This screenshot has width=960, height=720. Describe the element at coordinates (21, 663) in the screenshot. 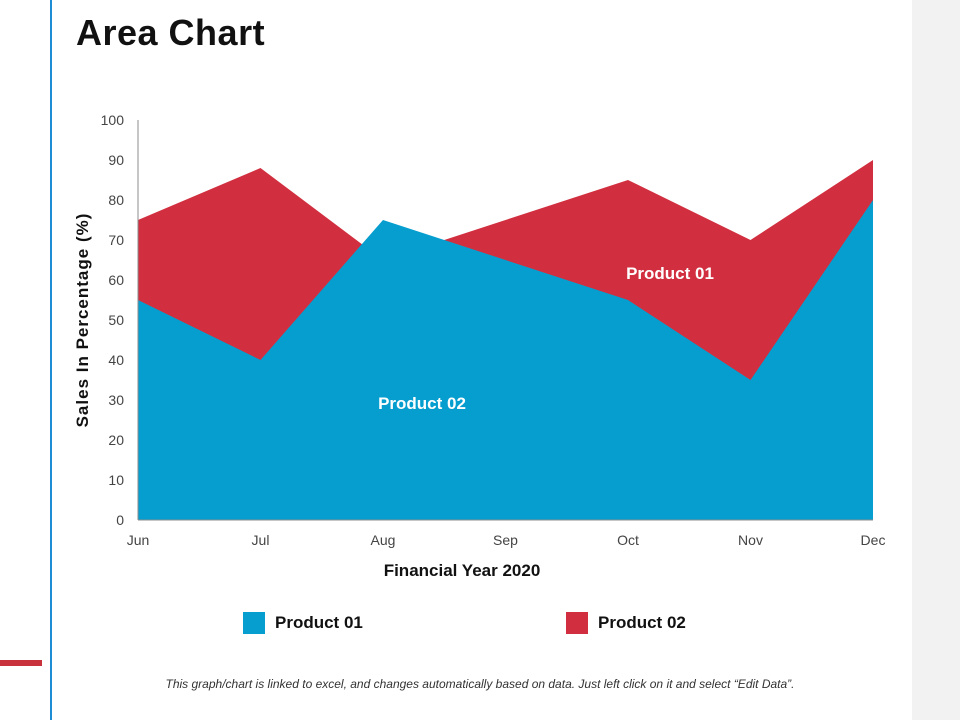

I see `left-accent-bar` at that location.